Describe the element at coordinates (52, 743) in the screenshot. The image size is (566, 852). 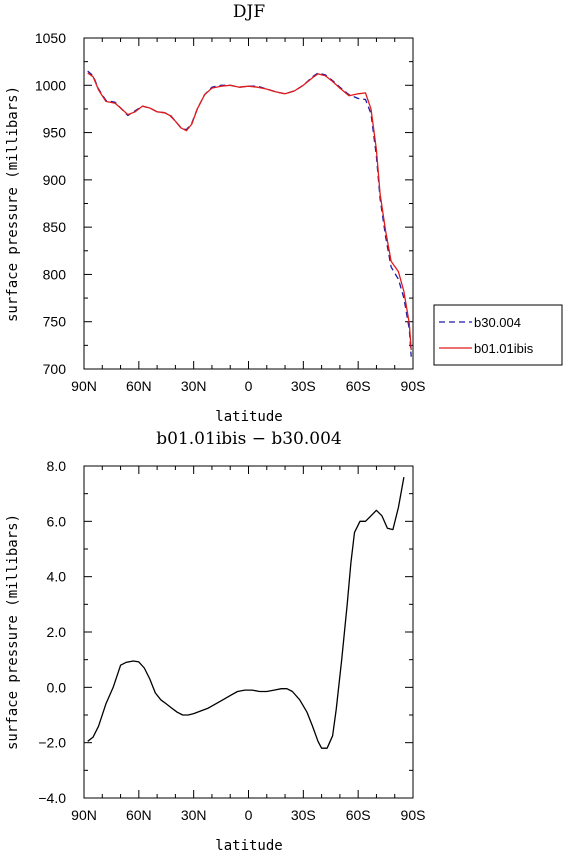
I see `bottom-y-tick-label: −2.0` at that location.